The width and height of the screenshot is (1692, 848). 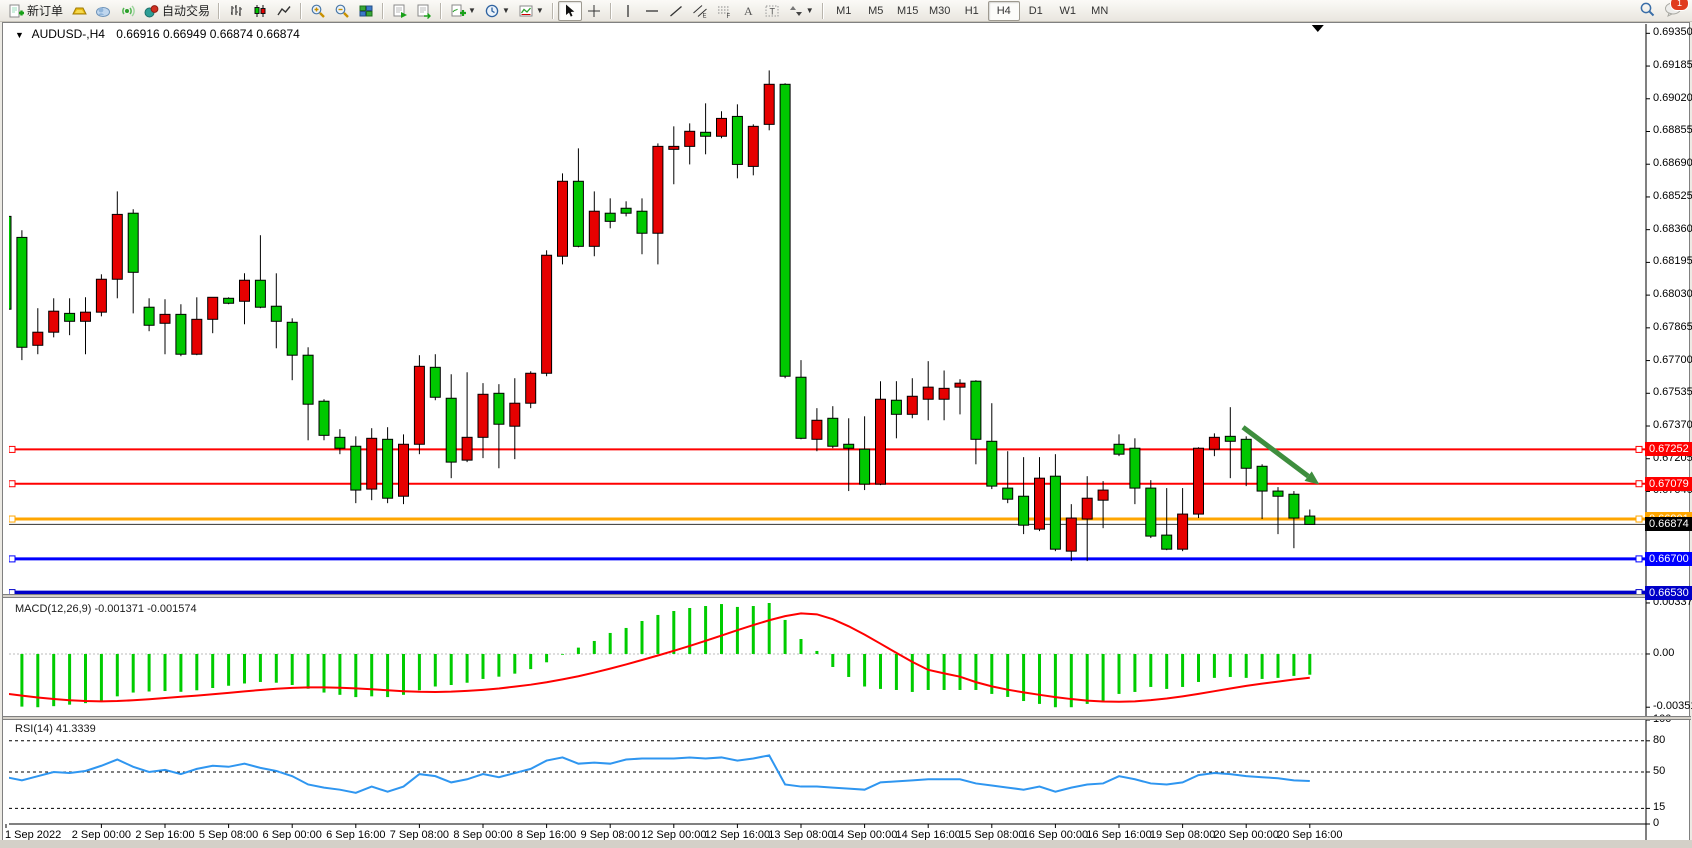 What do you see at coordinates (497, 11) in the screenshot?
I see `periods-button: ▼` at bounding box center [497, 11].